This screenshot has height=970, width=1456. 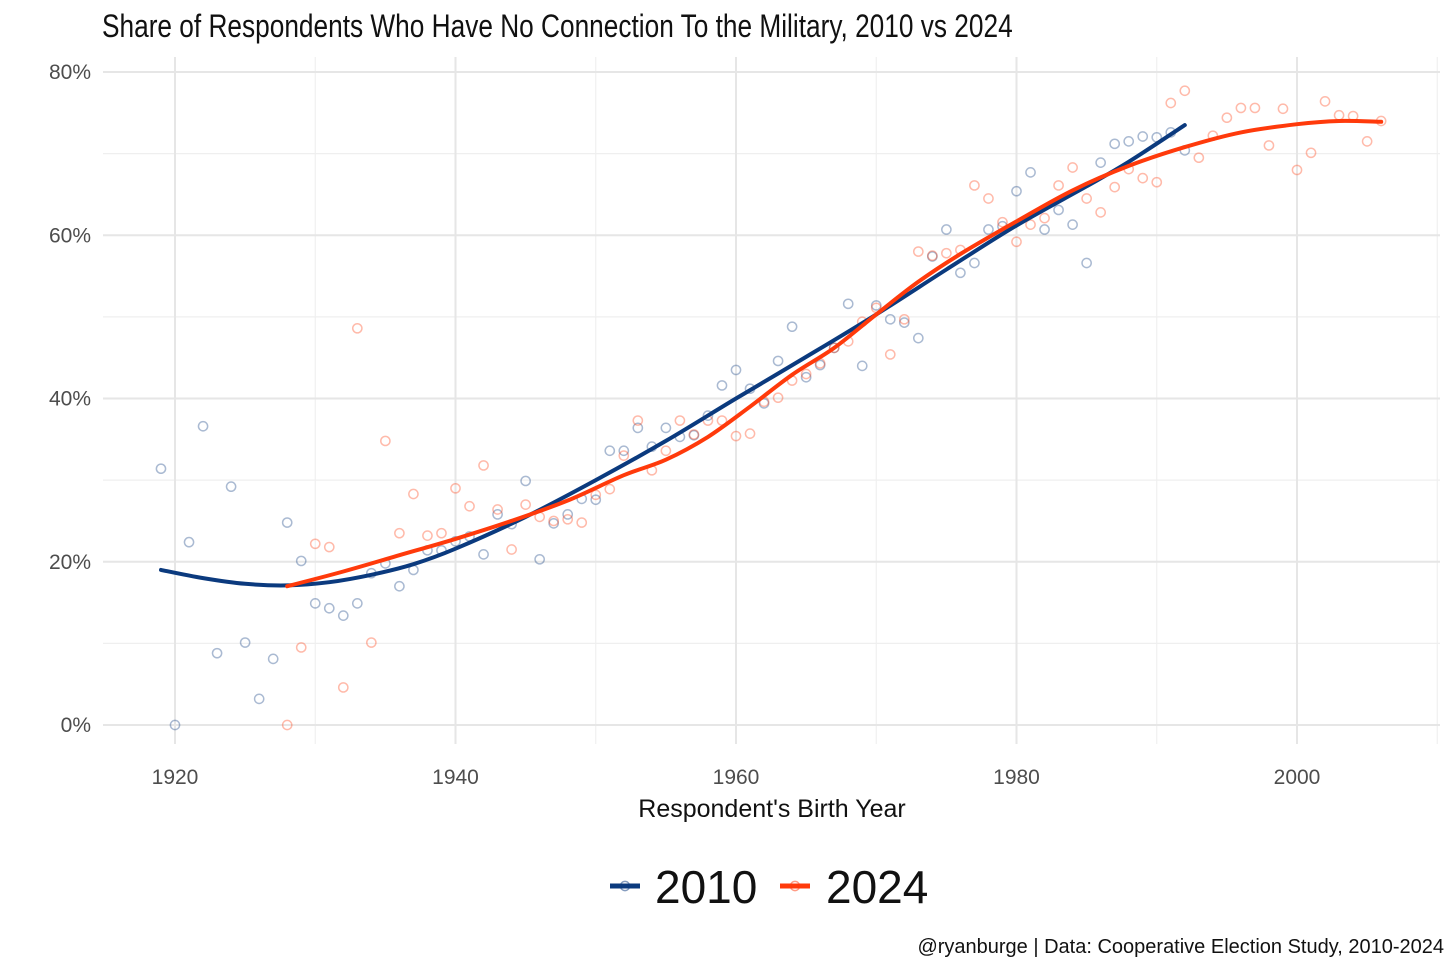 What do you see at coordinates (455, 777) in the screenshot?
I see `x-tick-label: 1940` at bounding box center [455, 777].